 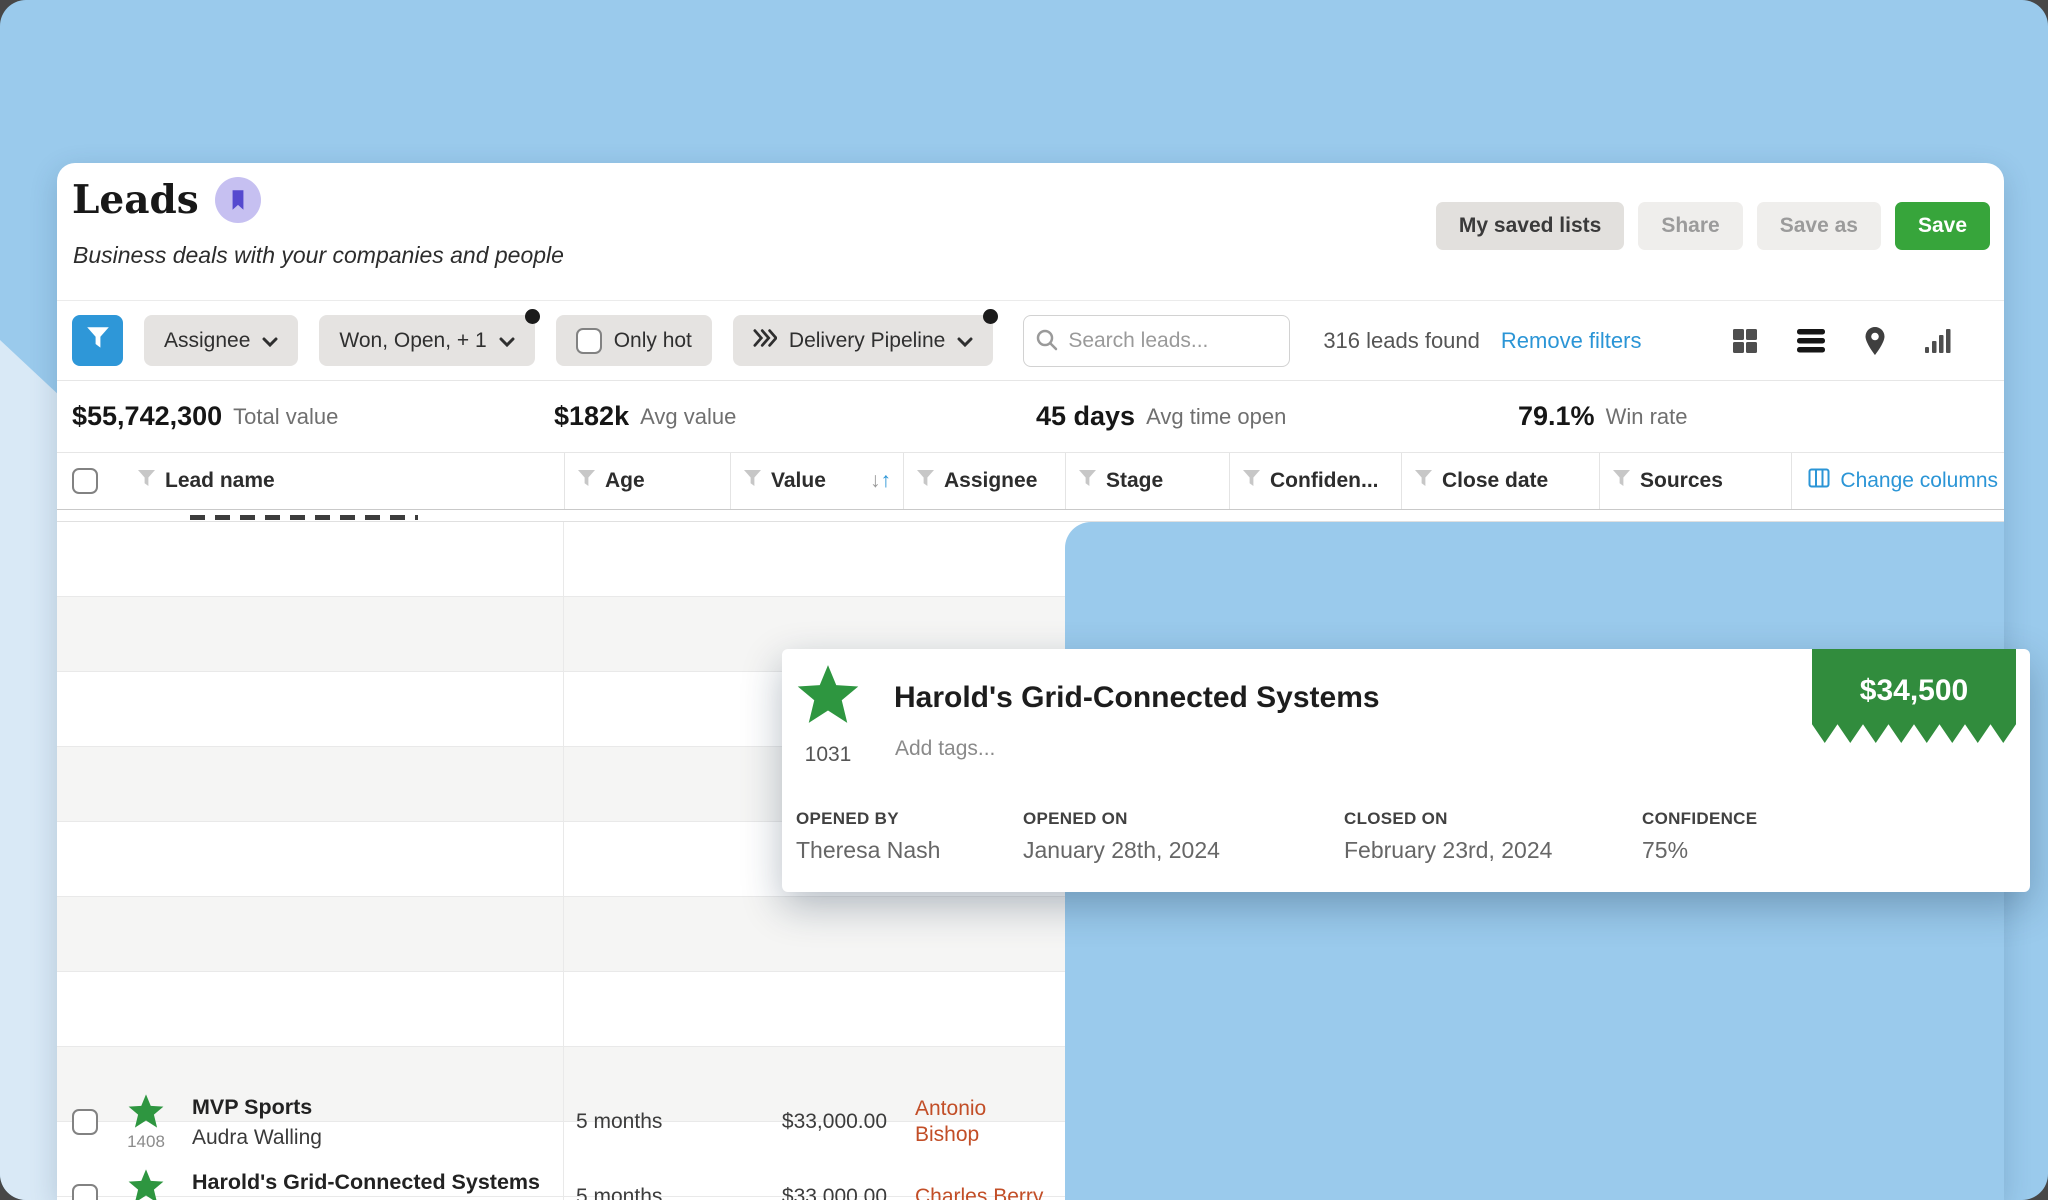 I want to click on remove-filters-link: Remove filters, so click(x=1571, y=340).